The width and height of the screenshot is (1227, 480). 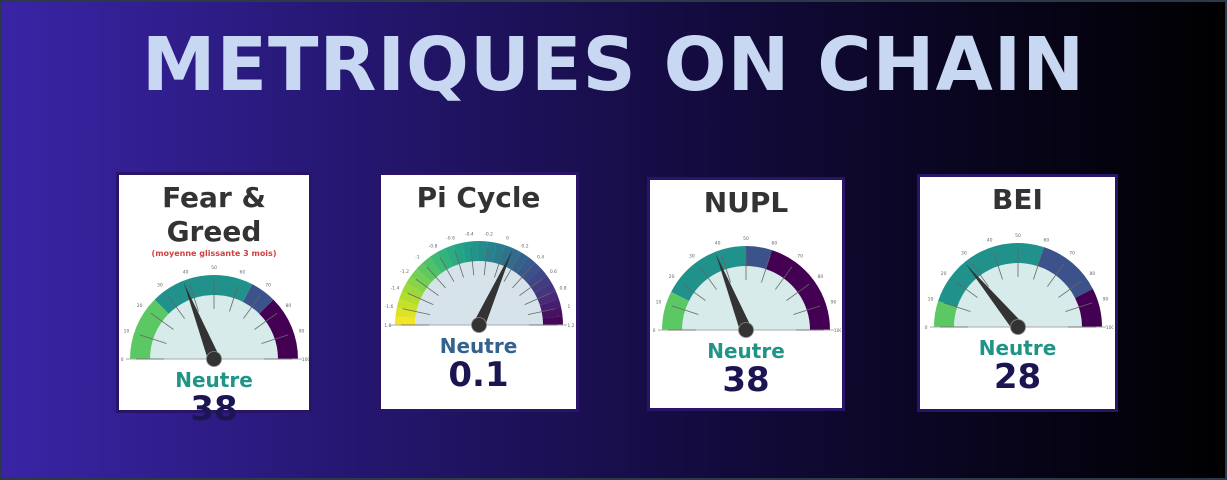 What do you see at coordinates (243, 273) in the screenshot?
I see `gauge-tick-label: 60` at bounding box center [243, 273].